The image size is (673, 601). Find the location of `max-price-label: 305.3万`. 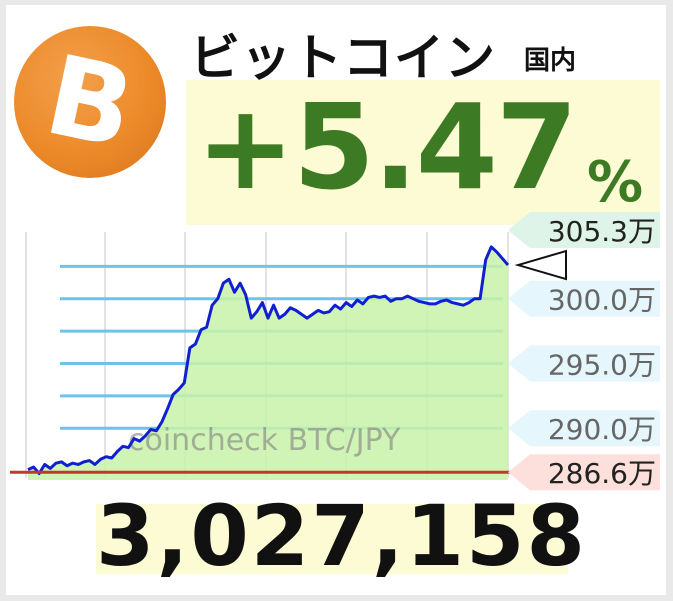

max-price-label: 305.3万 is located at coordinates (602, 231).